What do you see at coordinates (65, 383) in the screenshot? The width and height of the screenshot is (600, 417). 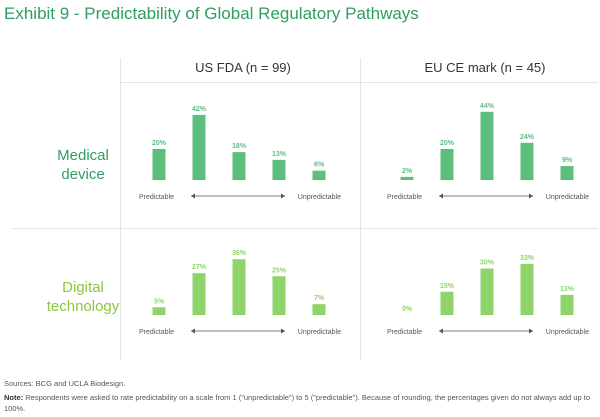 I see `sources-text: Sources: BCG and UCLA Biodesign.` at bounding box center [65, 383].